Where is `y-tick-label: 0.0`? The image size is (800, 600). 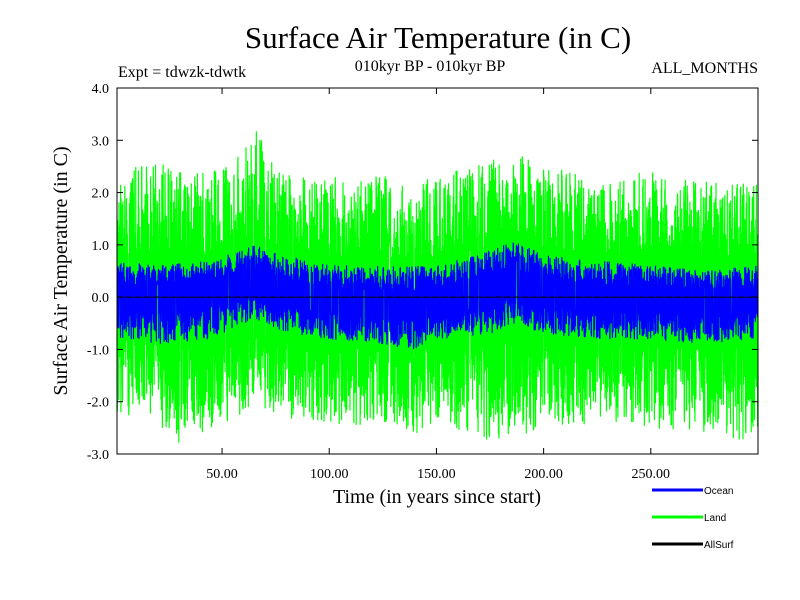
y-tick-label: 0.0 is located at coordinates (101, 298).